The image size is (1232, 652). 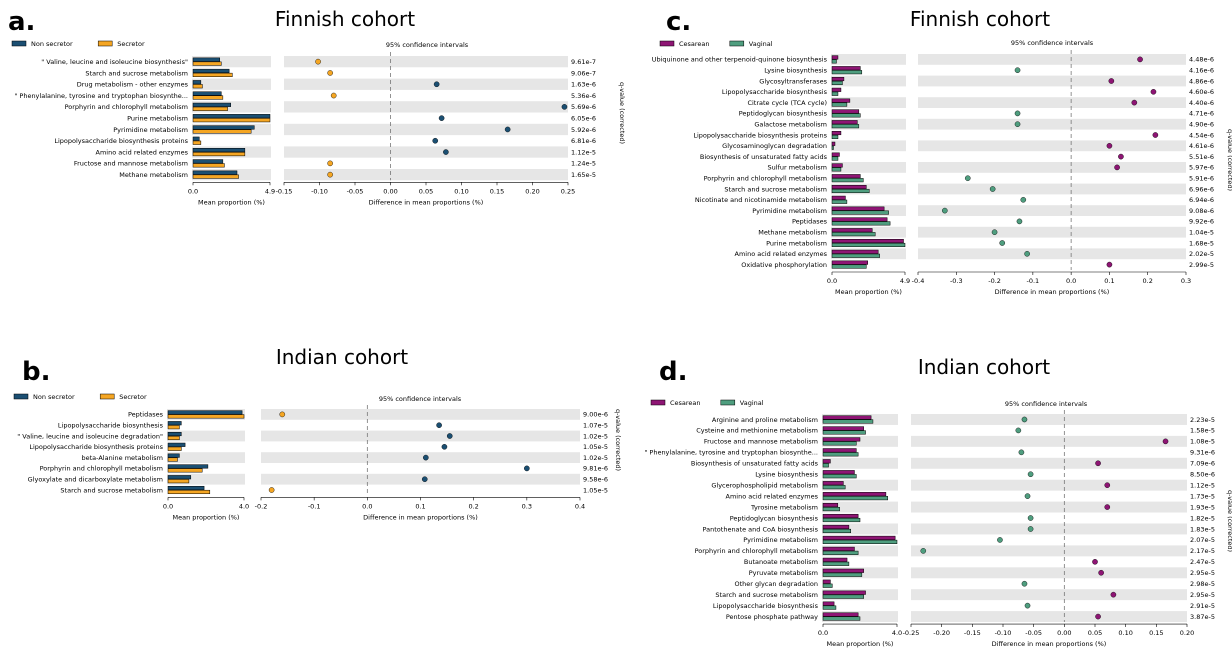 I want to click on panel-d-diff-tick-label: 0.20, so click(x=1187, y=633).